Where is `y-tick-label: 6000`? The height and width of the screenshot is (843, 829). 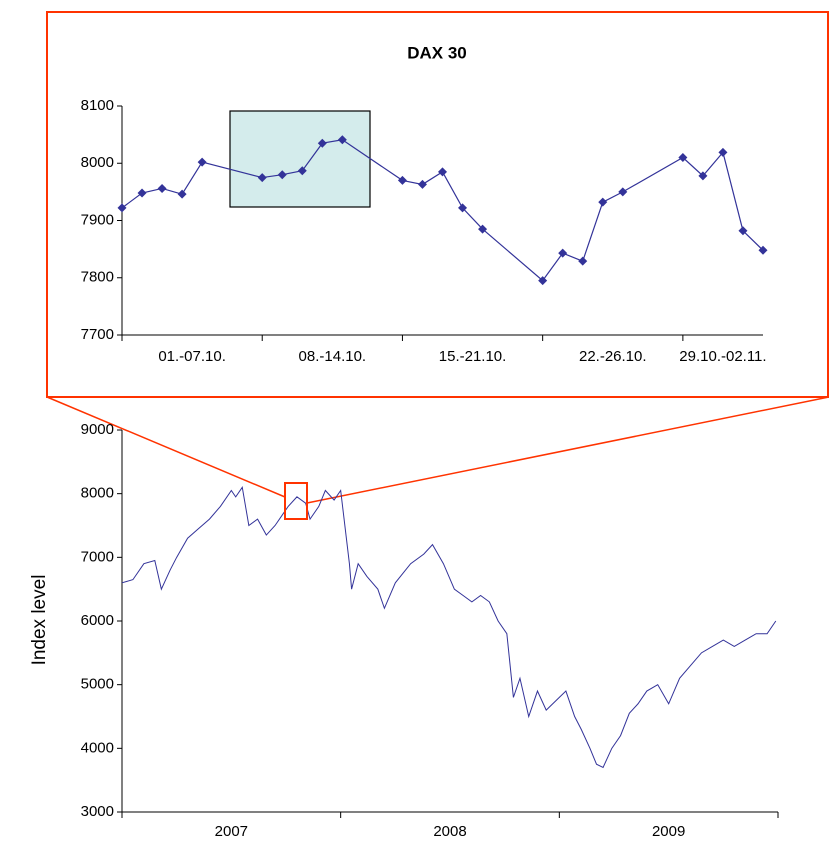 y-tick-label: 6000 is located at coordinates (97, 620).